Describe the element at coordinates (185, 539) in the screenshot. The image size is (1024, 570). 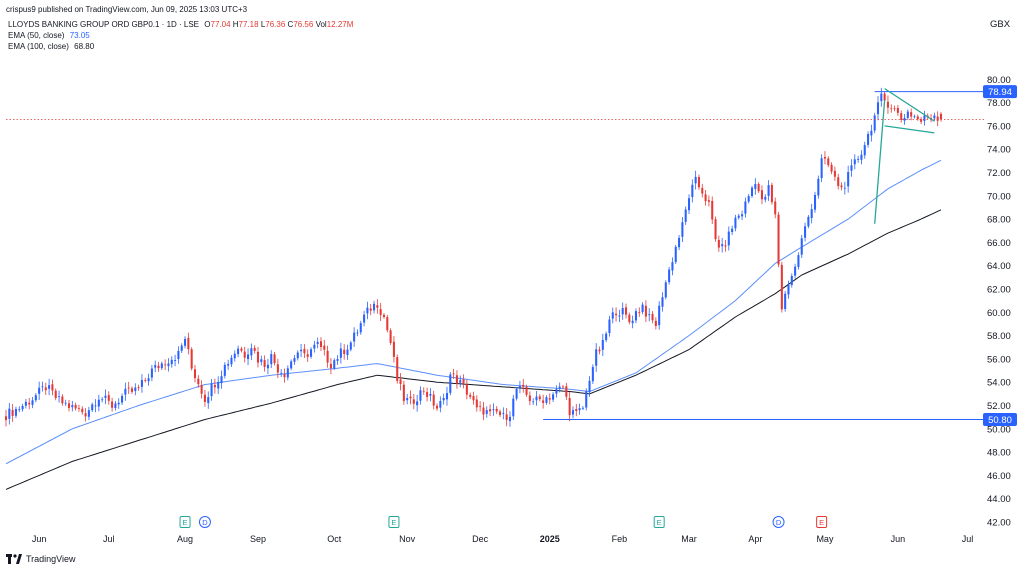
I see `x-tick-label: Aug` at that location.